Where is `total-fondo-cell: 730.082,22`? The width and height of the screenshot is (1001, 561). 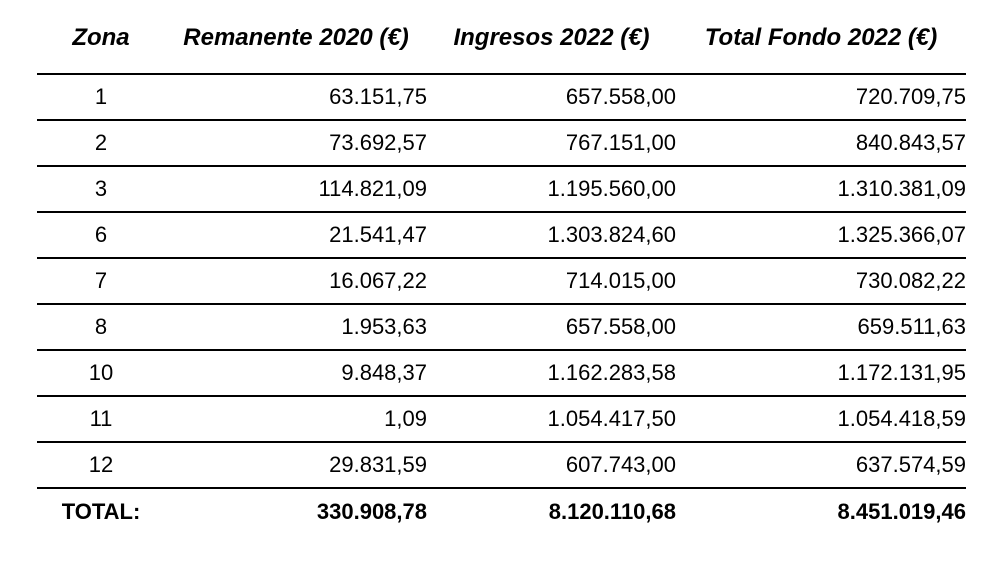 total-fondo-cell: 730.082,22 is located at coordinates (821, 281).